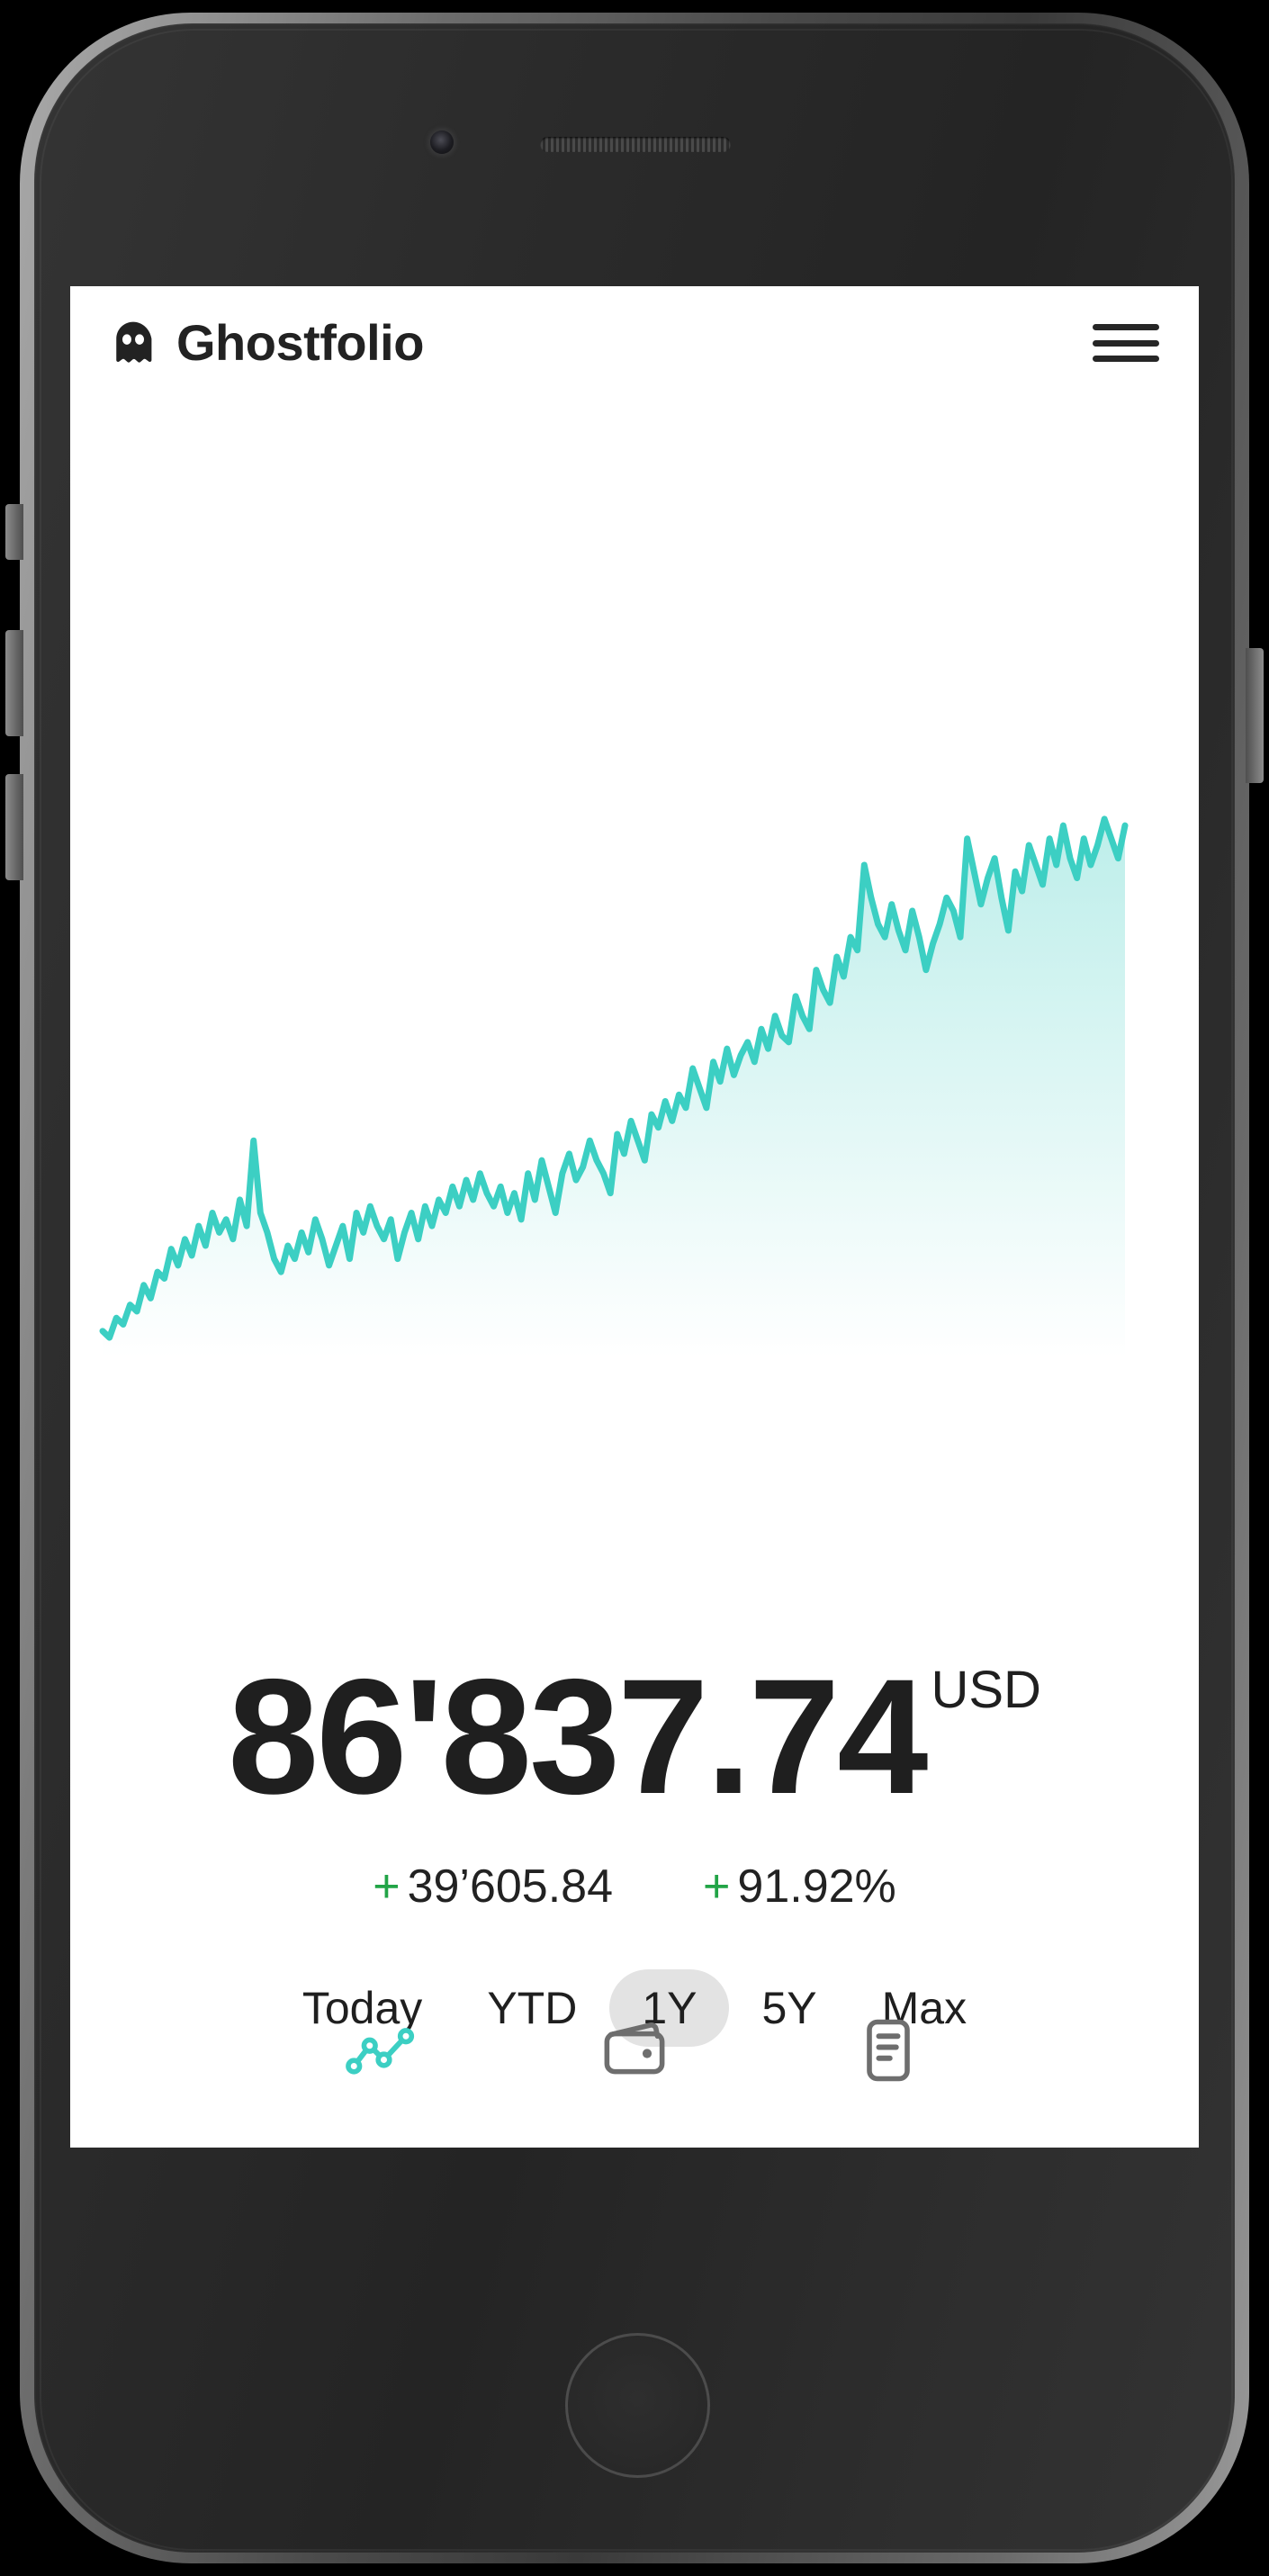 The image size is (1269, 2576). What do you see at coordinates (789, 2008) in the screenshot?
I see `tab-5y: 5Y` at bounding box center [789, 2008].